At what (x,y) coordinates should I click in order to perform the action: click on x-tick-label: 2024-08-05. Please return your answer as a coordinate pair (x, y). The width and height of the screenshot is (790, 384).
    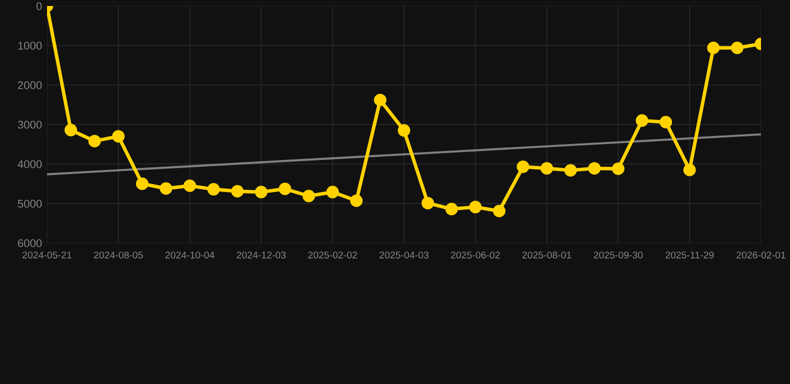
    Looking at the image, I should click on (118, 255).